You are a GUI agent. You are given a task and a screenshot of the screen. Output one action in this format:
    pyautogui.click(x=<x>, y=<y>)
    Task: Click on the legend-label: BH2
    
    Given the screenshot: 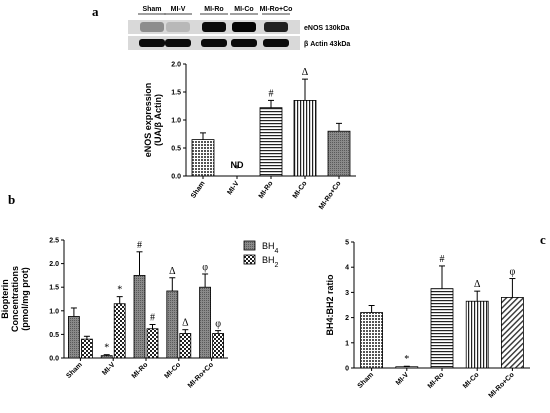 What is the action you would take?
    pyautogui.click(x=270, y=262)
    